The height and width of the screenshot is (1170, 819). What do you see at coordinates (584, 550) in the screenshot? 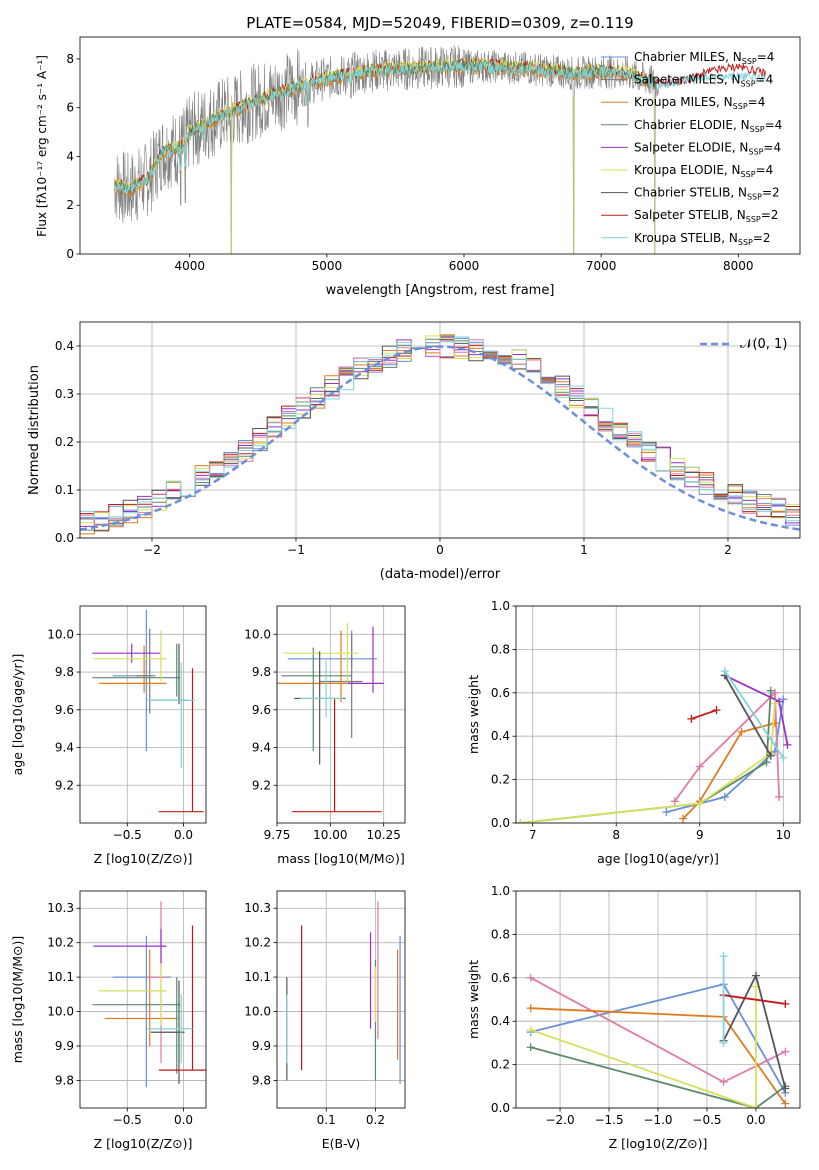
I see `x-tick-label: 1` at bounding box center [584, 550].